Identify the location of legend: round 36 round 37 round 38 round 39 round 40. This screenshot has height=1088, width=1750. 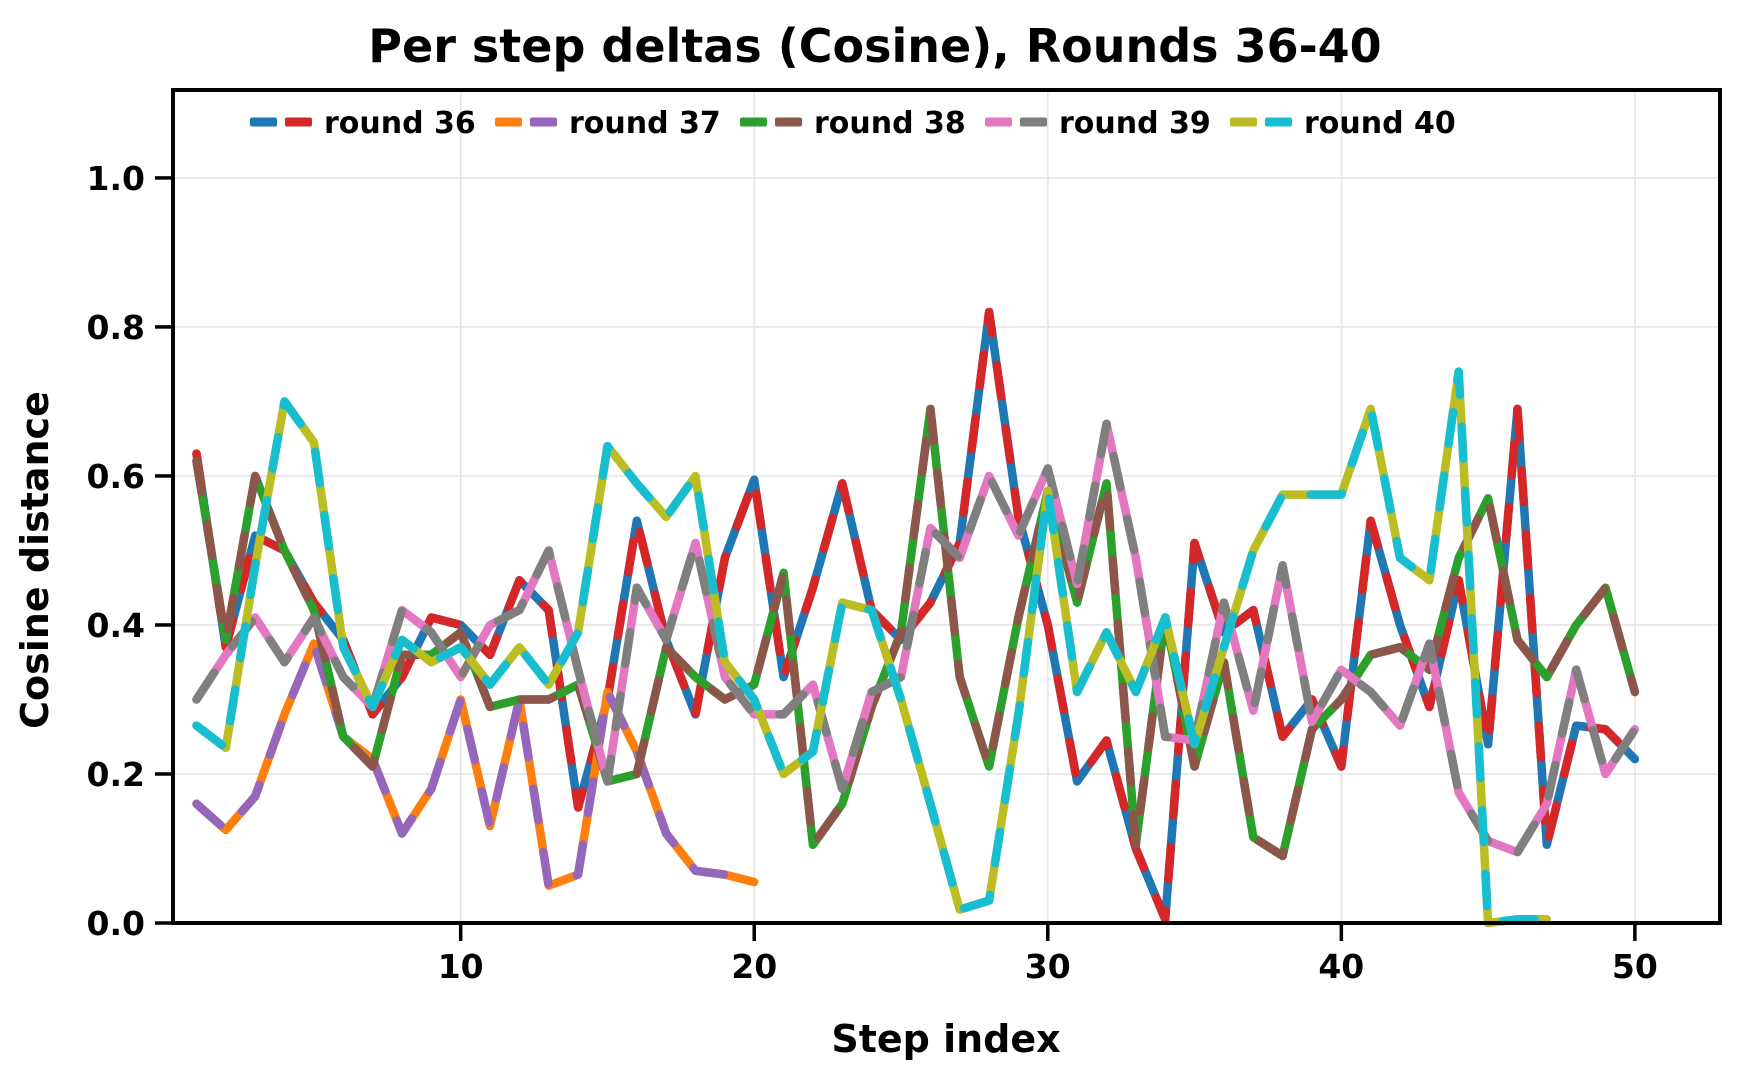
(853, 123).